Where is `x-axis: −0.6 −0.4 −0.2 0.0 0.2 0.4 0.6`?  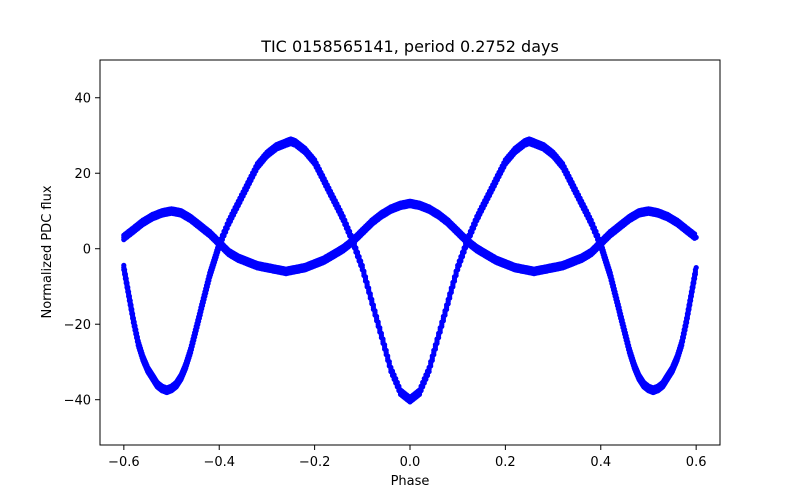
x-axis: −0.6 −0.4 −0.2 0.0 0.2 0.4 0.6 is located at coordinates (407, 457).